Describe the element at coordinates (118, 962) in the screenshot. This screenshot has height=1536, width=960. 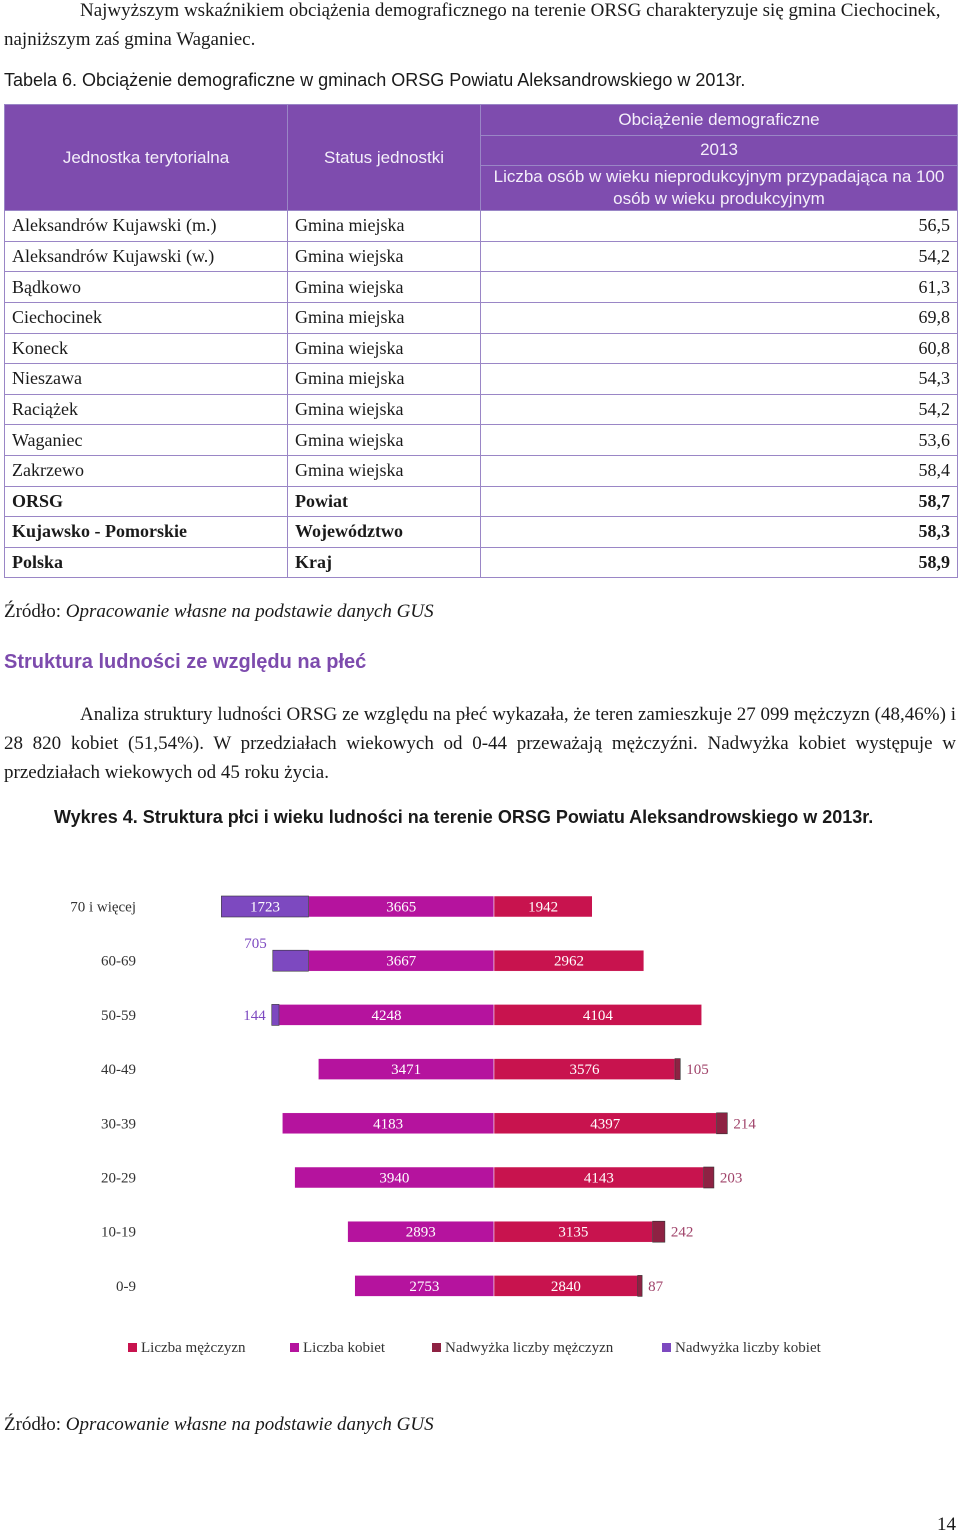
I see `category-label: 60-69` at that location.